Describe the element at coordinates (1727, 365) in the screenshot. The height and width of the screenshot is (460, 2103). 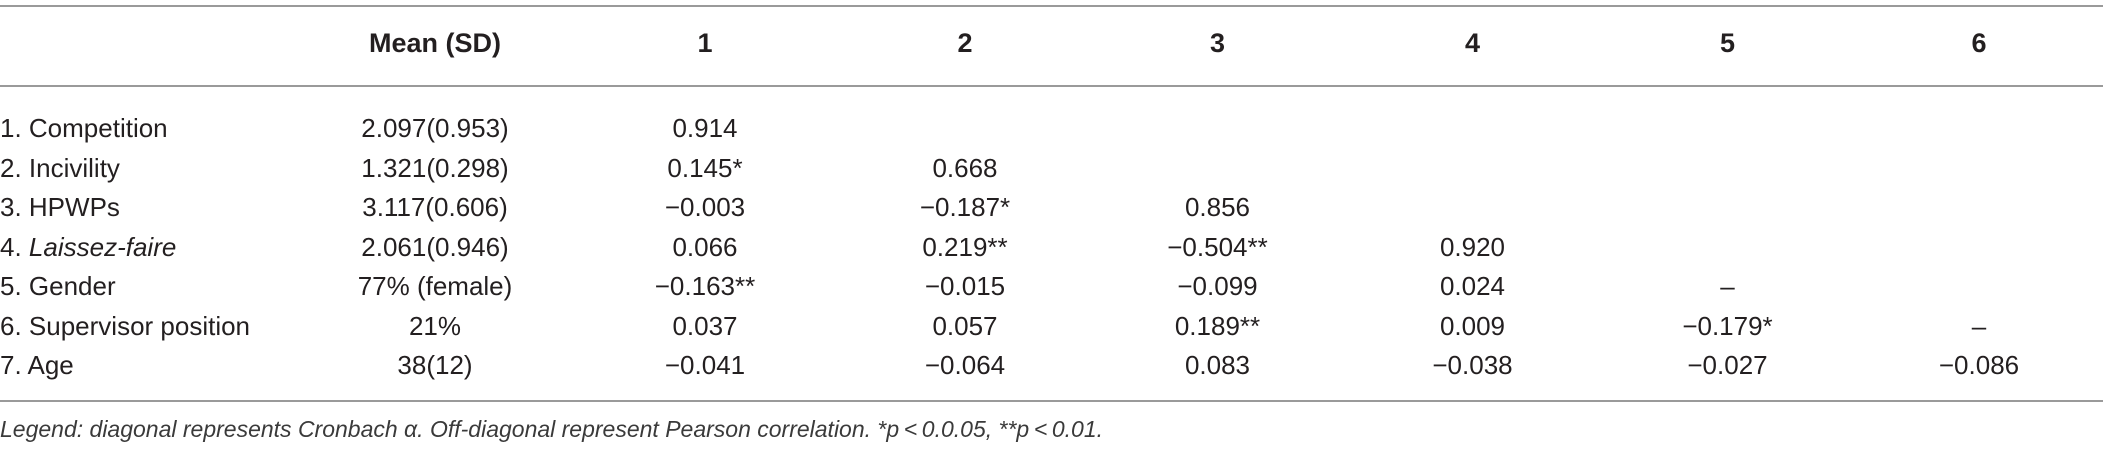
I see `table-cell: −0.027` at that location.